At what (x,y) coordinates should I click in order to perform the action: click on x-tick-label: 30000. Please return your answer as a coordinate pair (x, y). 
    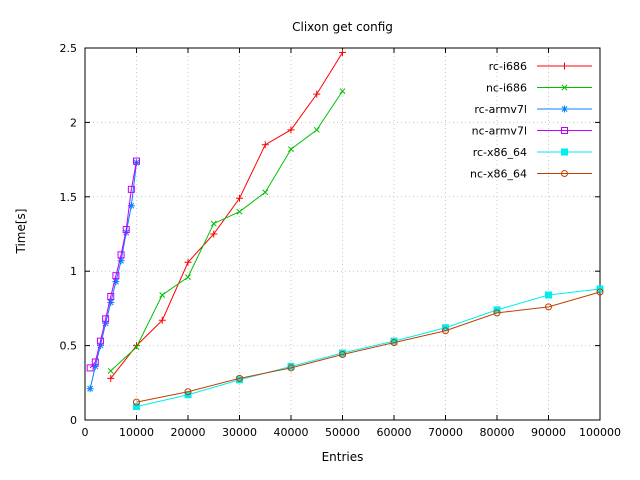
    Looking at the image, I should click on (239, 432).